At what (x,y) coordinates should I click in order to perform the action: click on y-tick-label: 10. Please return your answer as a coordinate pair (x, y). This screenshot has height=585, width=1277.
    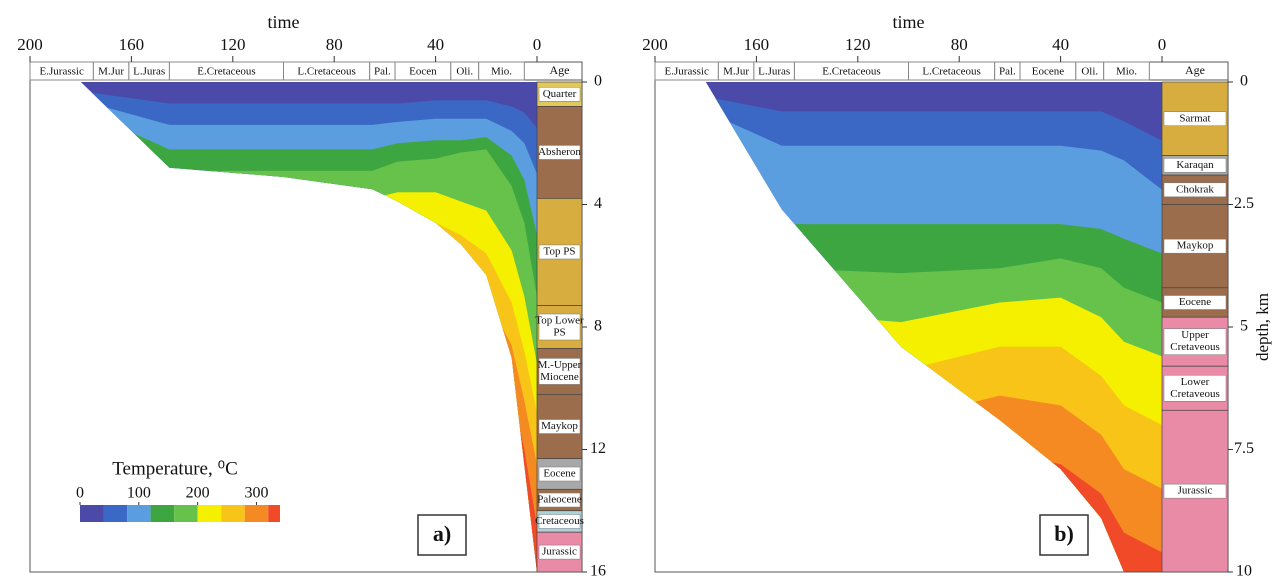
    Looking at the image, I should click on (1244, 571).